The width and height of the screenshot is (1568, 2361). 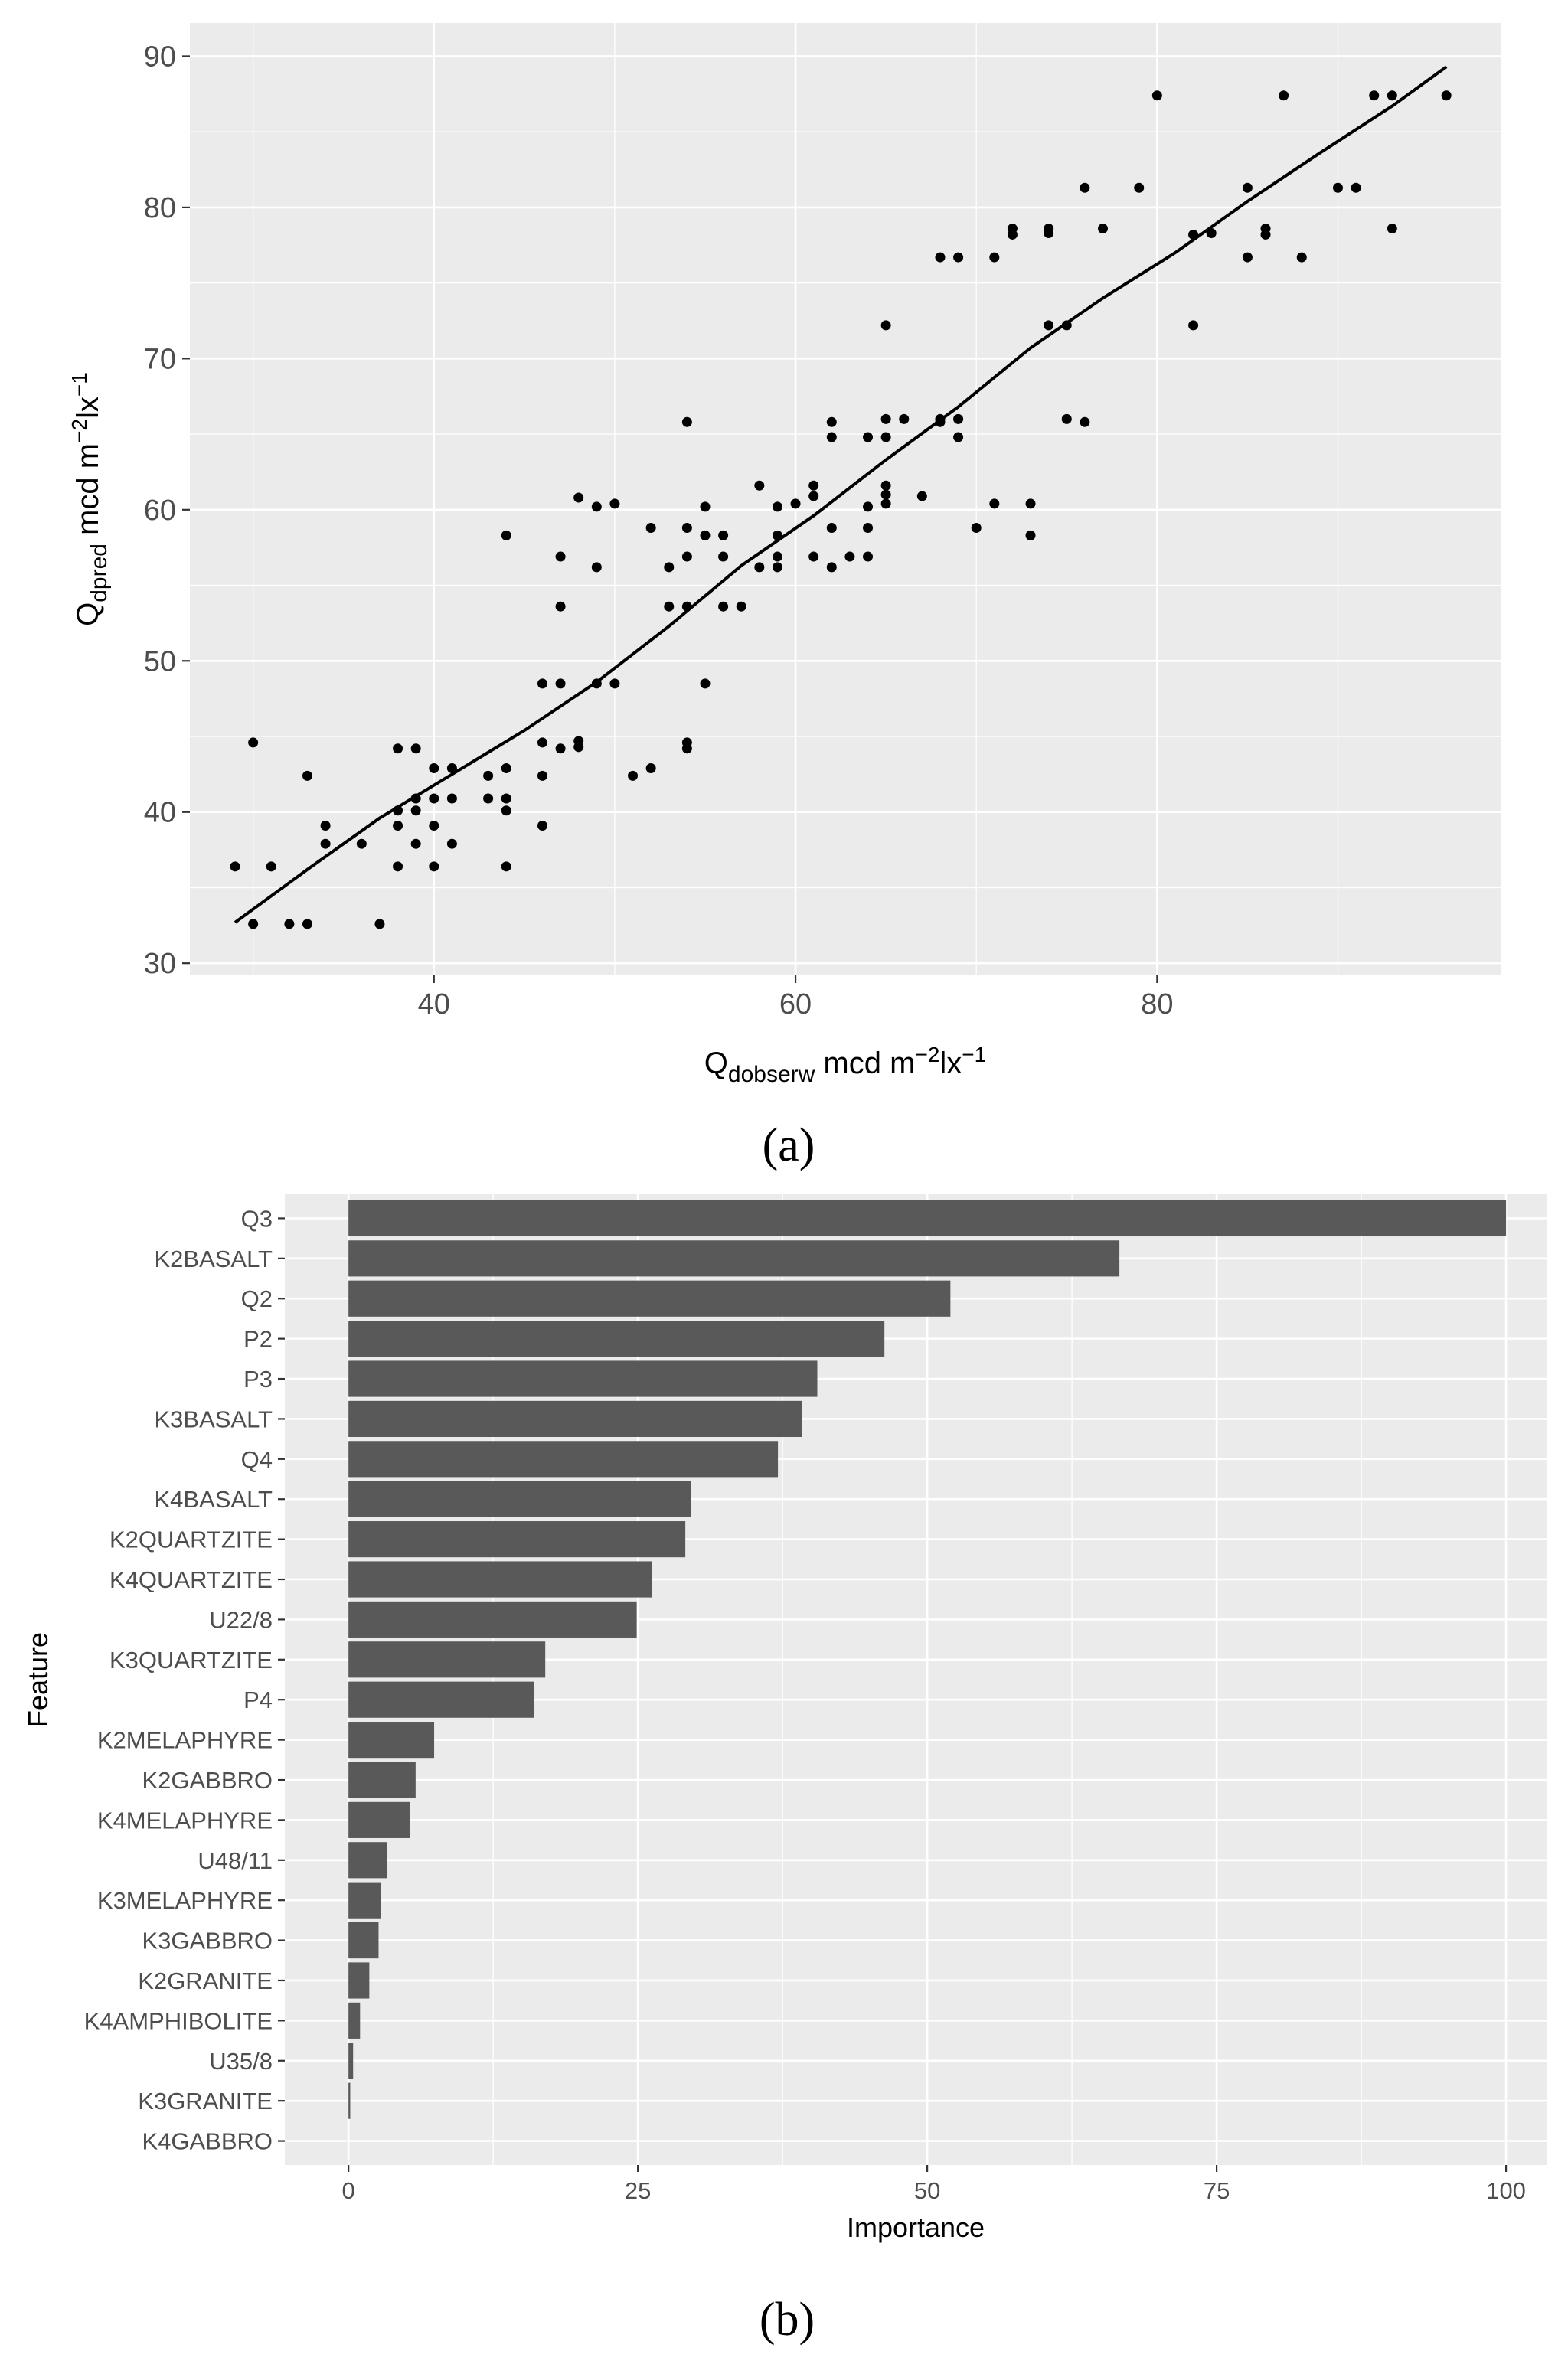 I want to click on feature-label: Q4, so click(x=257, y=1459).